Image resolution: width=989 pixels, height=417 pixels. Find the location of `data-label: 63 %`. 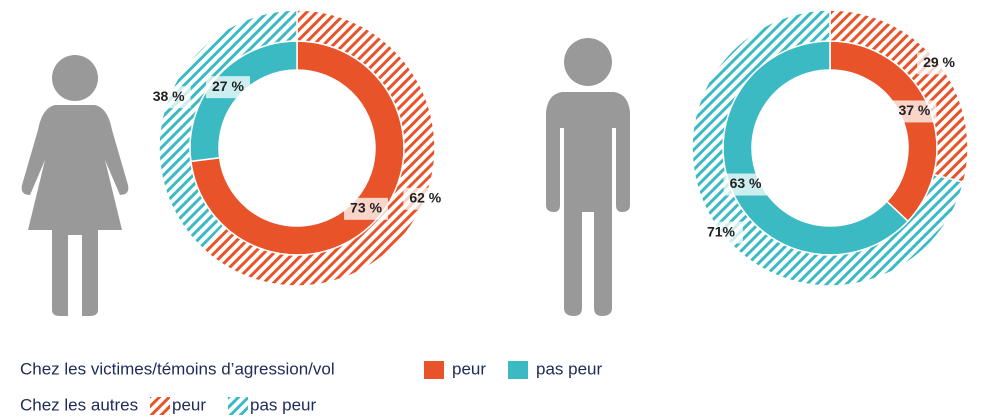

data-label: 63 % is located at coordinates (746, 183).